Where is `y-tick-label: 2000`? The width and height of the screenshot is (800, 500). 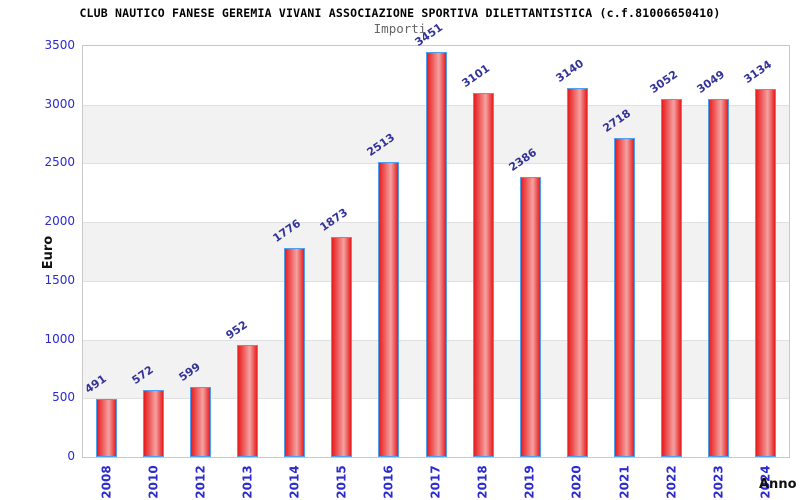 y-tick-label: 2000 is located at coordinates (59, 221).